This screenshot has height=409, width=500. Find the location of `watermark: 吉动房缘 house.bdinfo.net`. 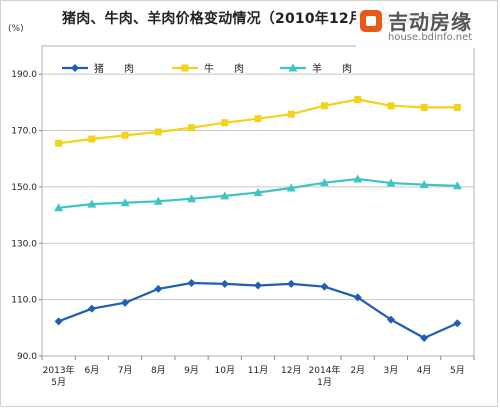

watermark: 吉动房缘 house.bdinfo.net is located at coordinates (426, 26).